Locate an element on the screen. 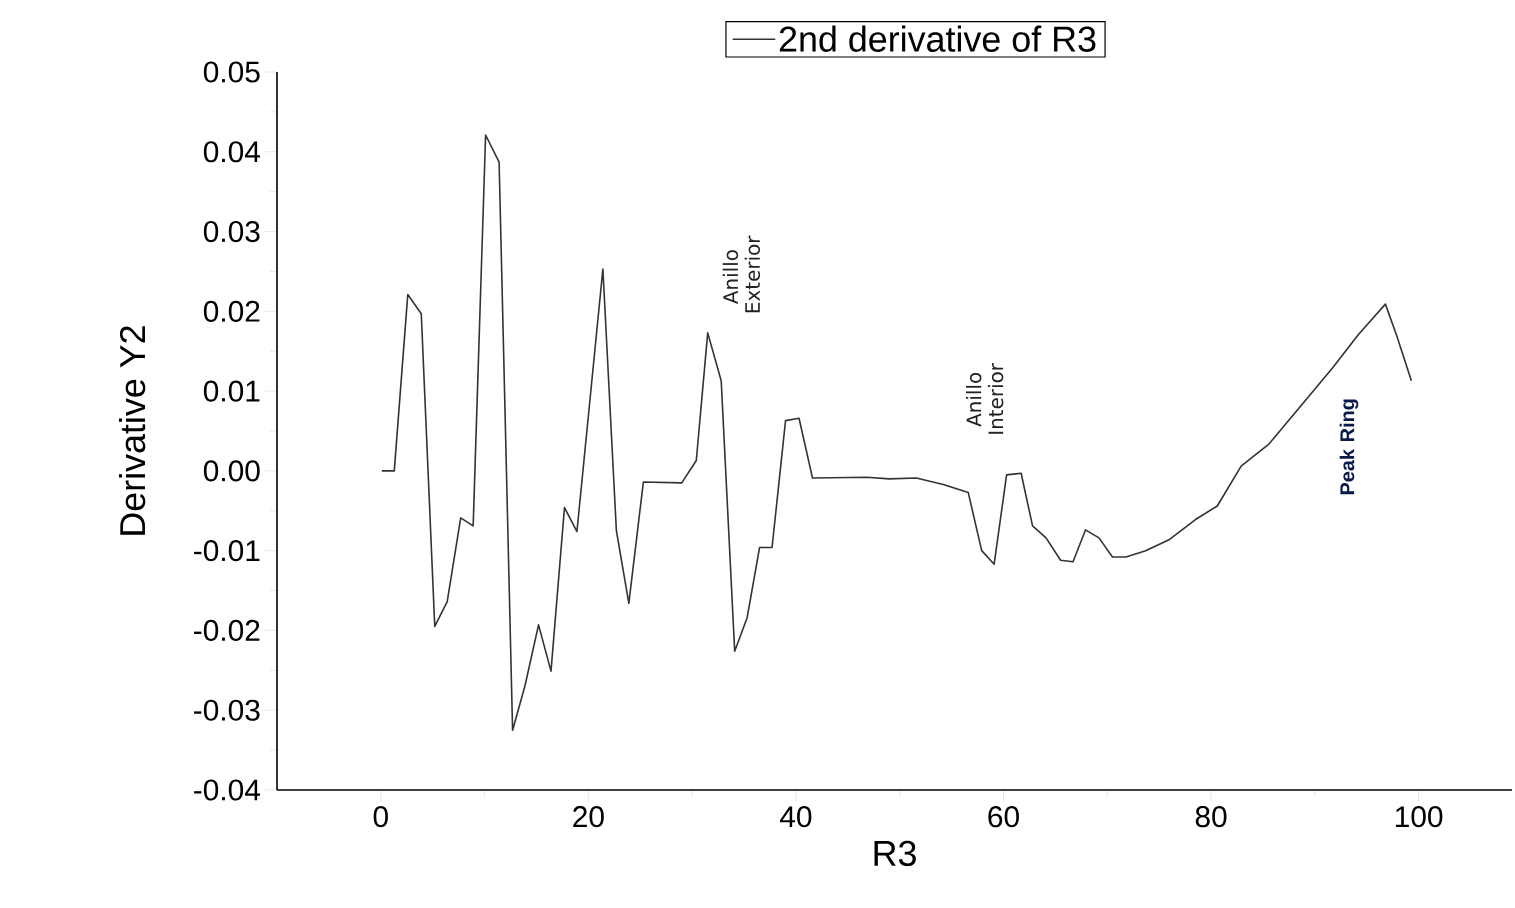 The width and height of the screenshot is (1515, 908). y-tick-label: 0.01 is located at coordinates (231, 391).